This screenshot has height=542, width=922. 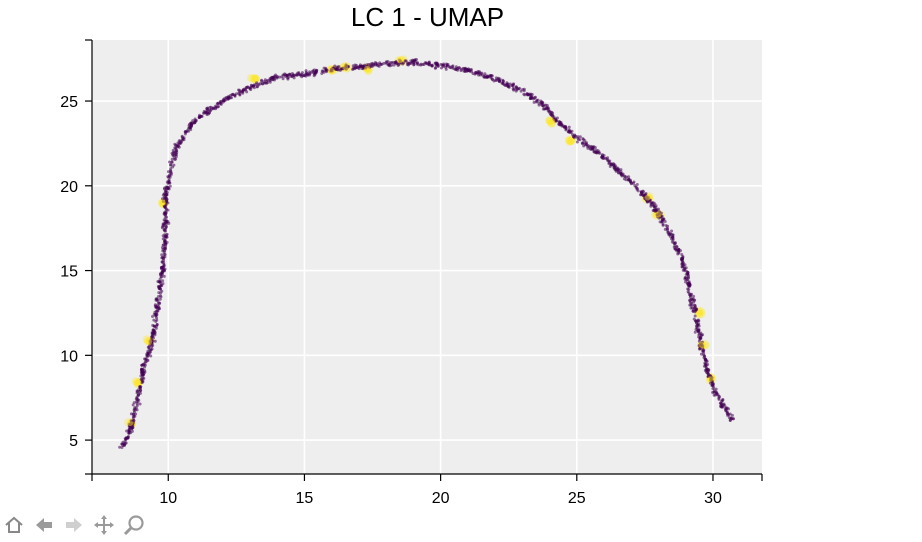 I want to click on plot-toolbar, so click(x=74, y=525).